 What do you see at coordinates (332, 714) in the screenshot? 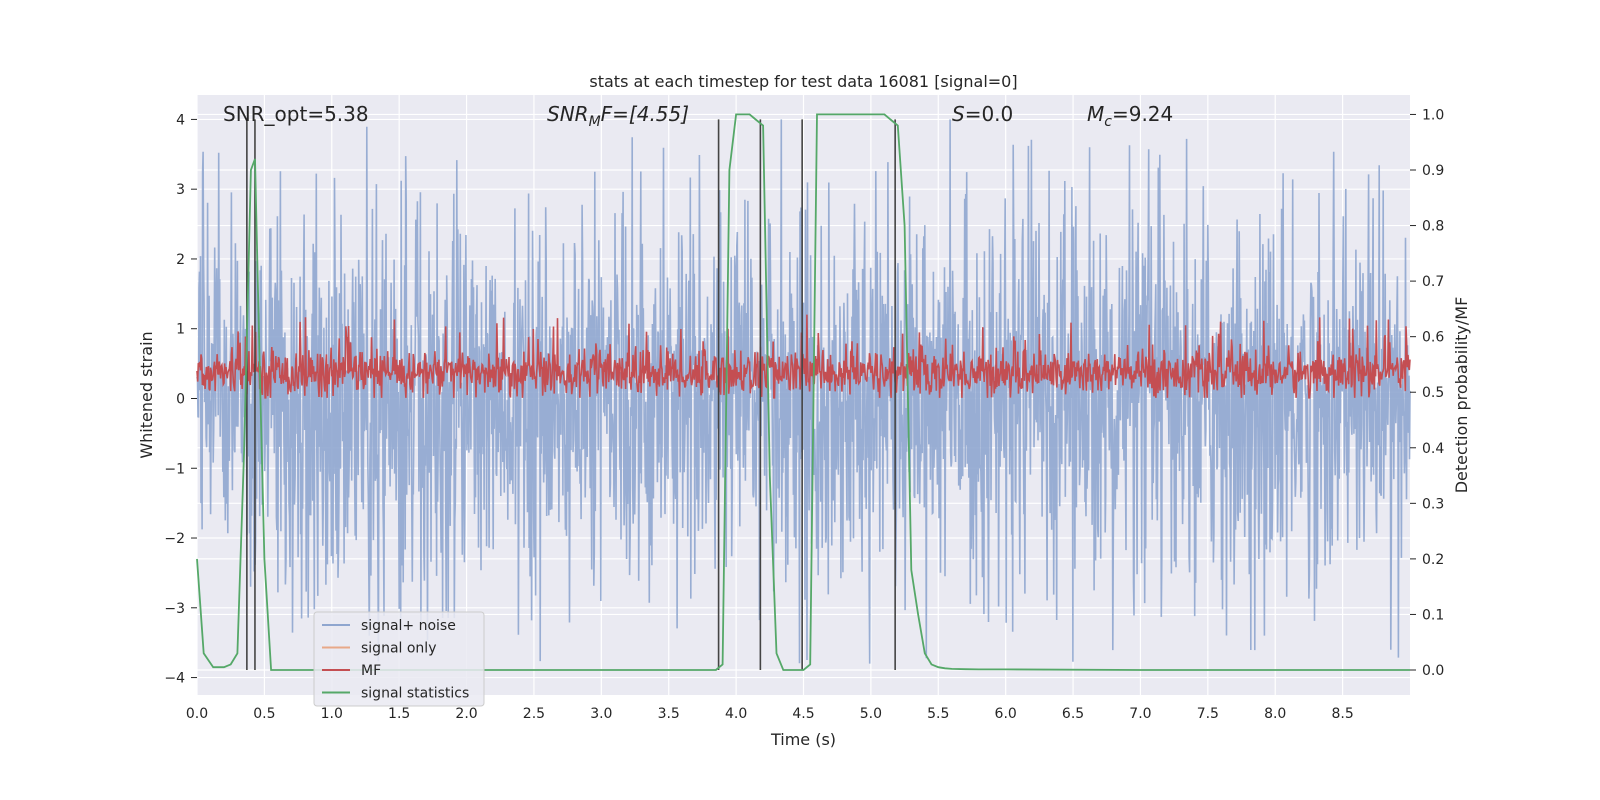
I see `x-tick-label: 1.0` at bounding box center [332, 714].